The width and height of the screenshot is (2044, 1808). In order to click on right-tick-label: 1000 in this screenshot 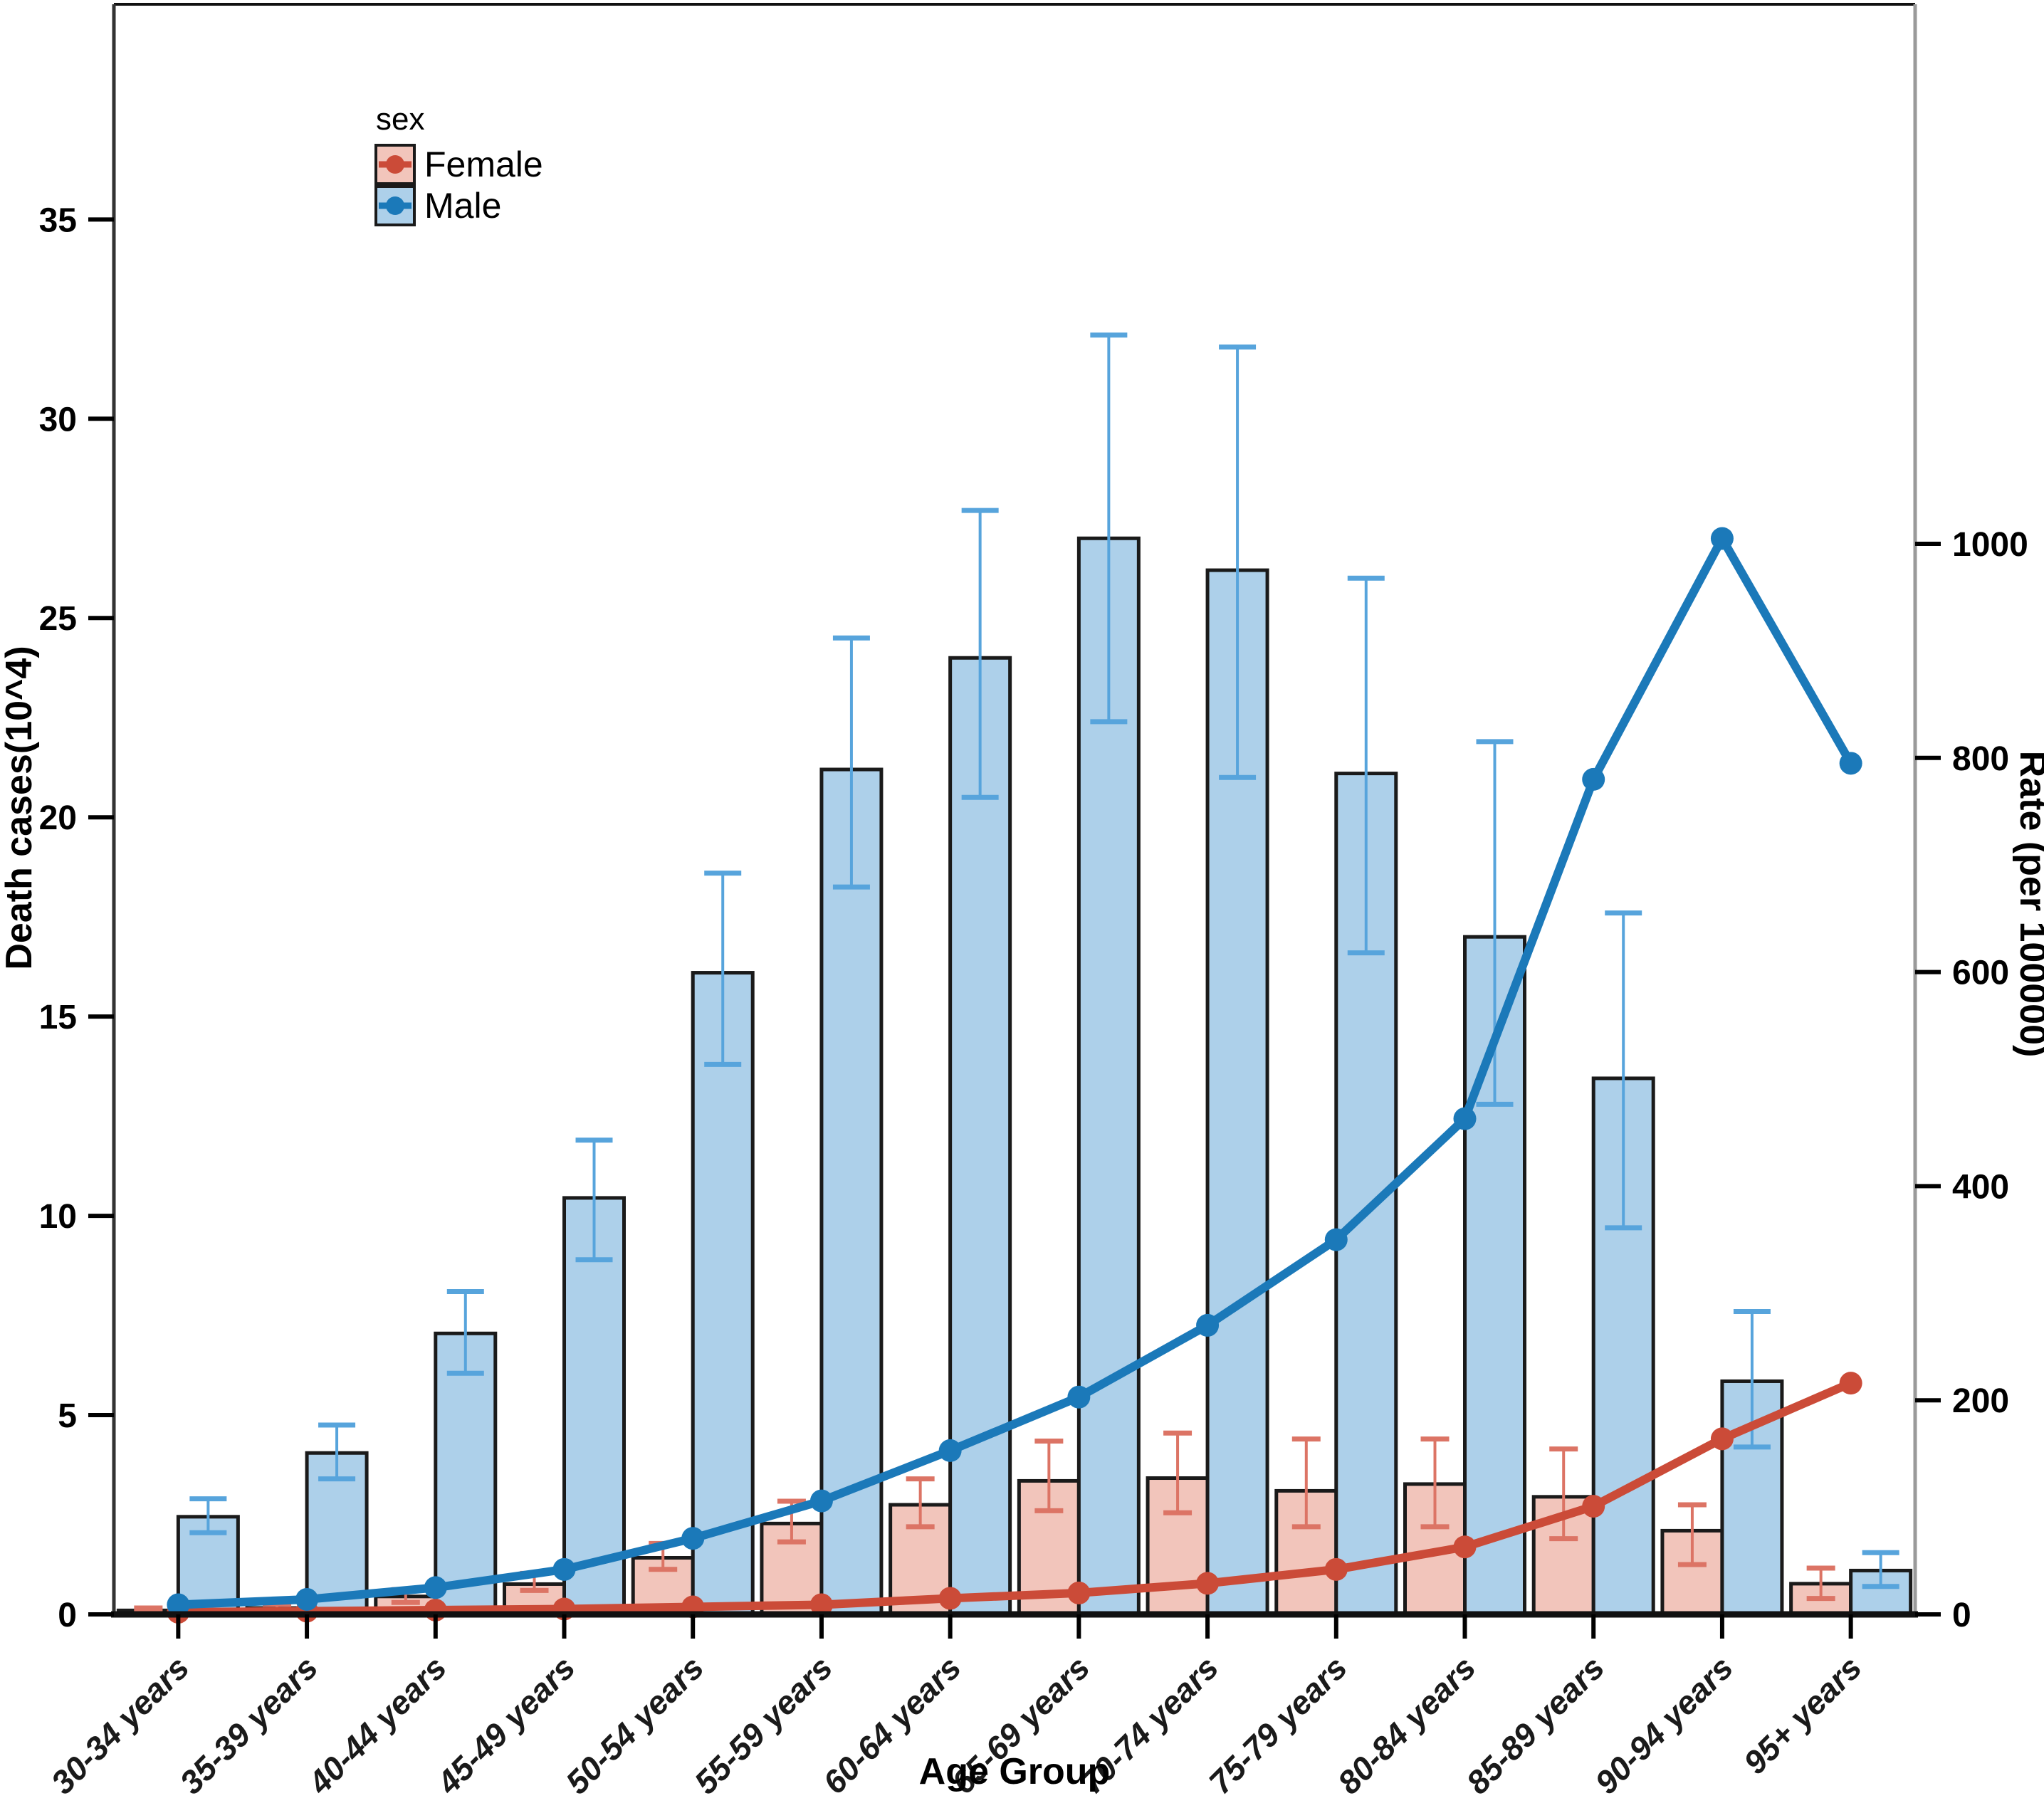, I will do `click(1990, 545)`.